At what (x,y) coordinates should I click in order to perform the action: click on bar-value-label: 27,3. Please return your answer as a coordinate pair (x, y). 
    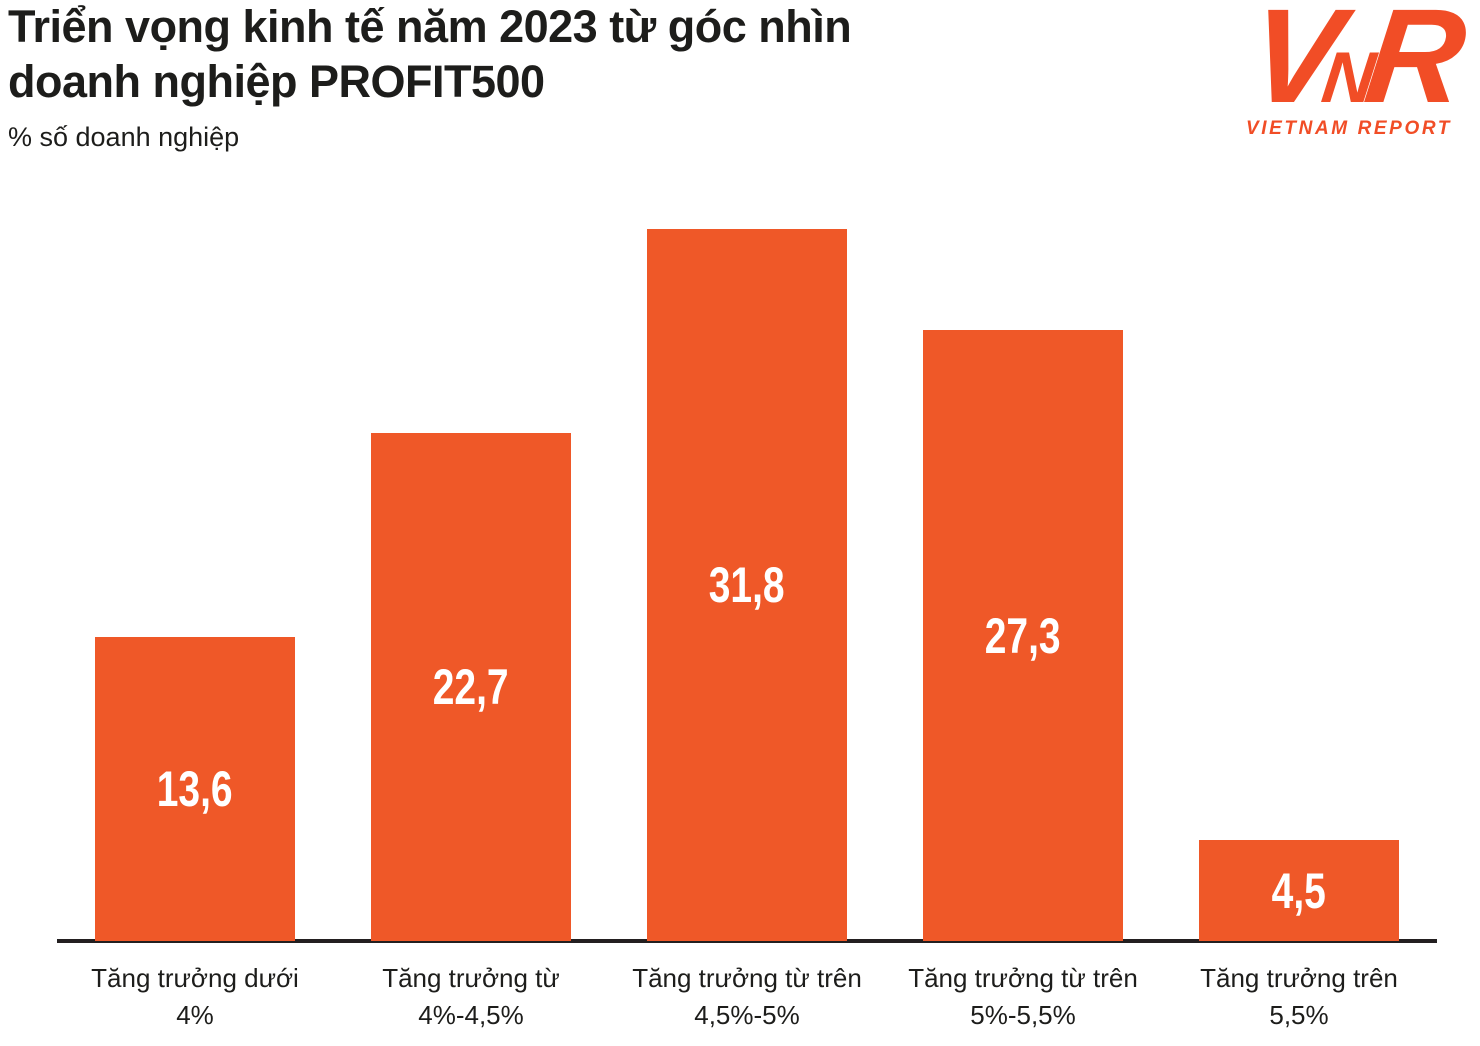
    Looking at the image, I should click on (1023, 635).